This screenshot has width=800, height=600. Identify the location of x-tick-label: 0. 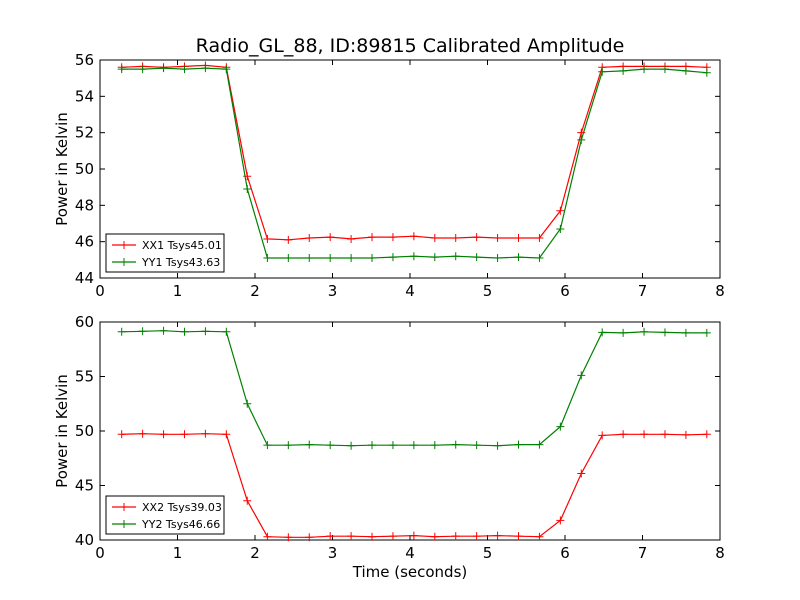
(100, 553).